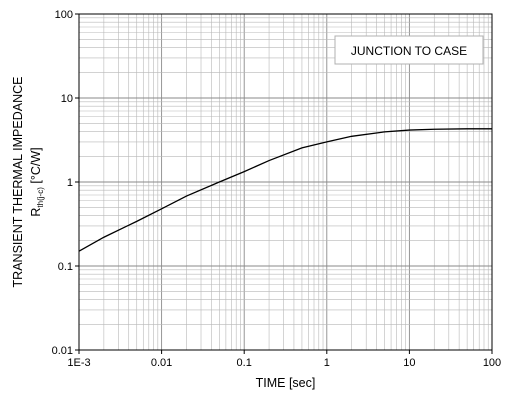 The image size is (505, 397). Describe the element at coordinates (286, 383) in the screenshot. I see `x-axis-title: TIME [sec]` at that location.